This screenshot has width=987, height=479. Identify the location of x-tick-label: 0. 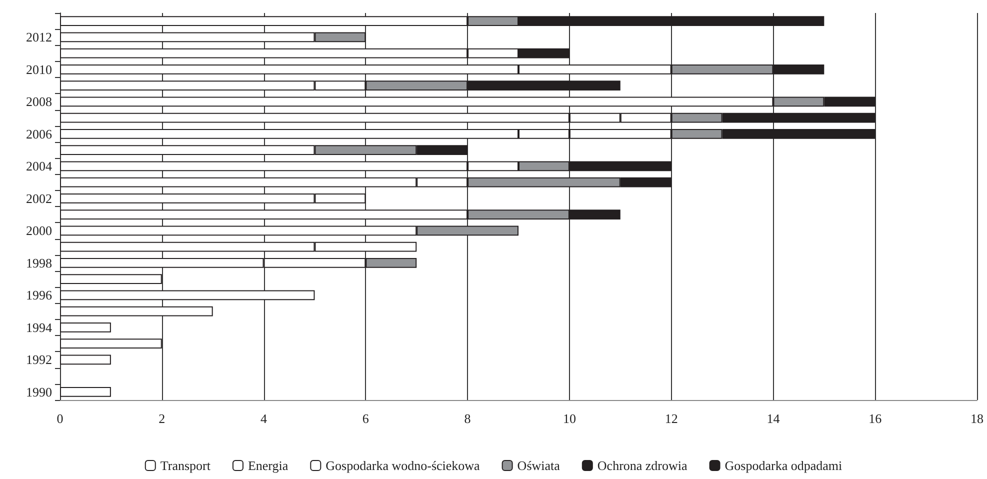
(60, 418).